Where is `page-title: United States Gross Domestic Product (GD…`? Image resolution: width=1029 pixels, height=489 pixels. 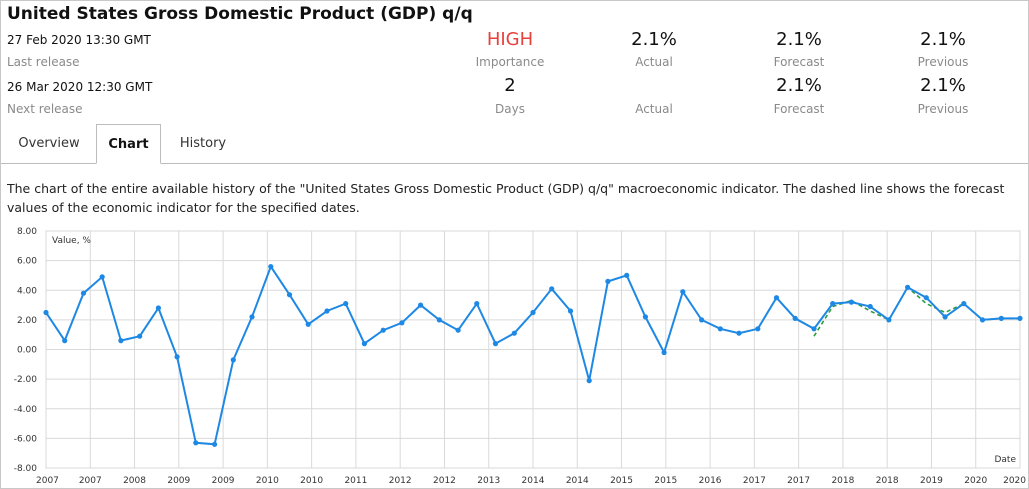 page-title: United States Gross Domestic Product (GD… is located at coordinates (240, 14).